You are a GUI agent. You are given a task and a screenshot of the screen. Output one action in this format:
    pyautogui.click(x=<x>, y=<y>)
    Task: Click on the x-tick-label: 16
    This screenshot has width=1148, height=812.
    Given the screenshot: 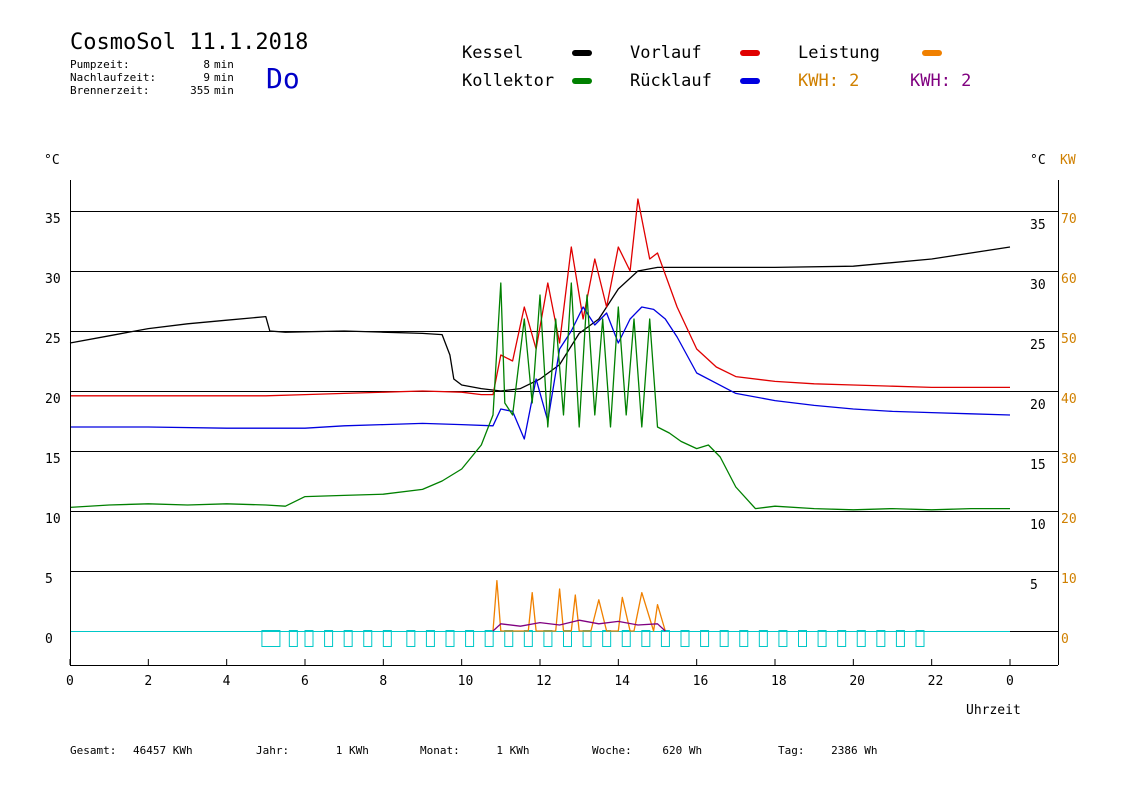 What is the action you would take?
    pyautogui.click(x=701, y=681)
    